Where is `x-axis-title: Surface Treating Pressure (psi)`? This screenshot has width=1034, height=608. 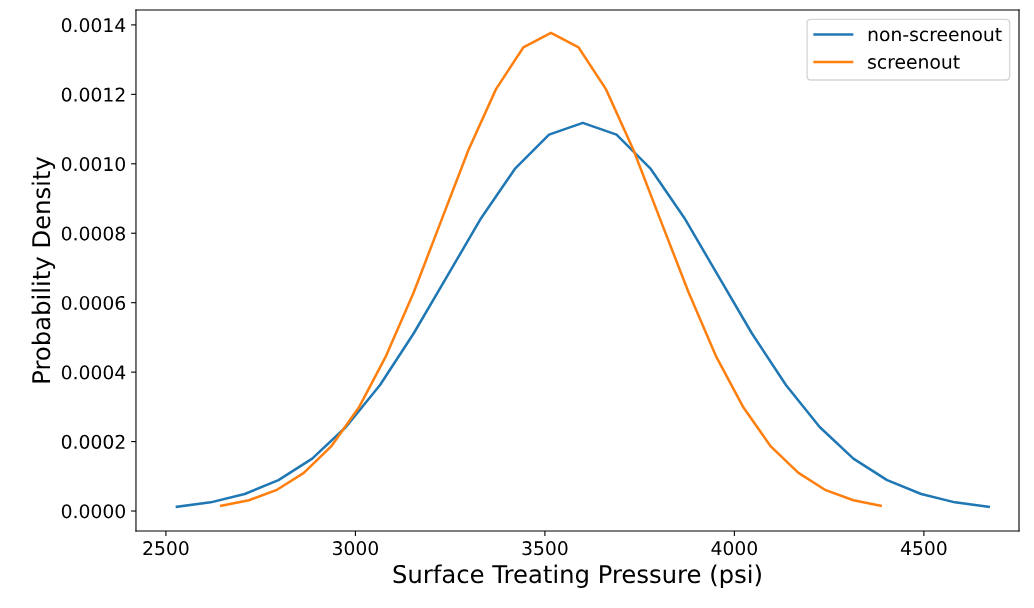
x-axis-title: Surface Treating Pressure (psi) is located at coordinates (577, 576).